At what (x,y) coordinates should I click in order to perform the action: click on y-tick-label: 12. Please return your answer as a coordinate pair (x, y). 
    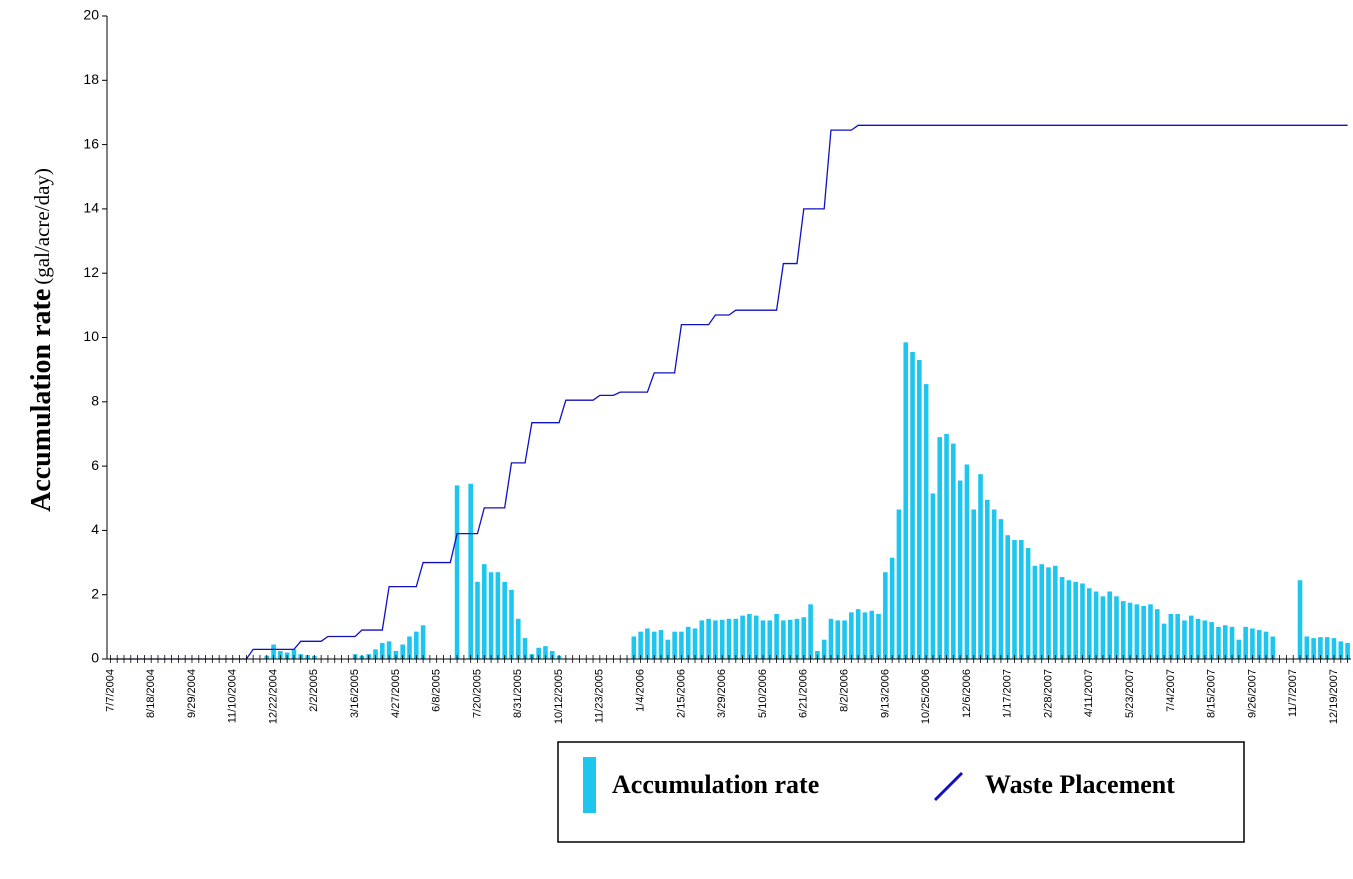
    Looking at the image, I should click on (91, 272).